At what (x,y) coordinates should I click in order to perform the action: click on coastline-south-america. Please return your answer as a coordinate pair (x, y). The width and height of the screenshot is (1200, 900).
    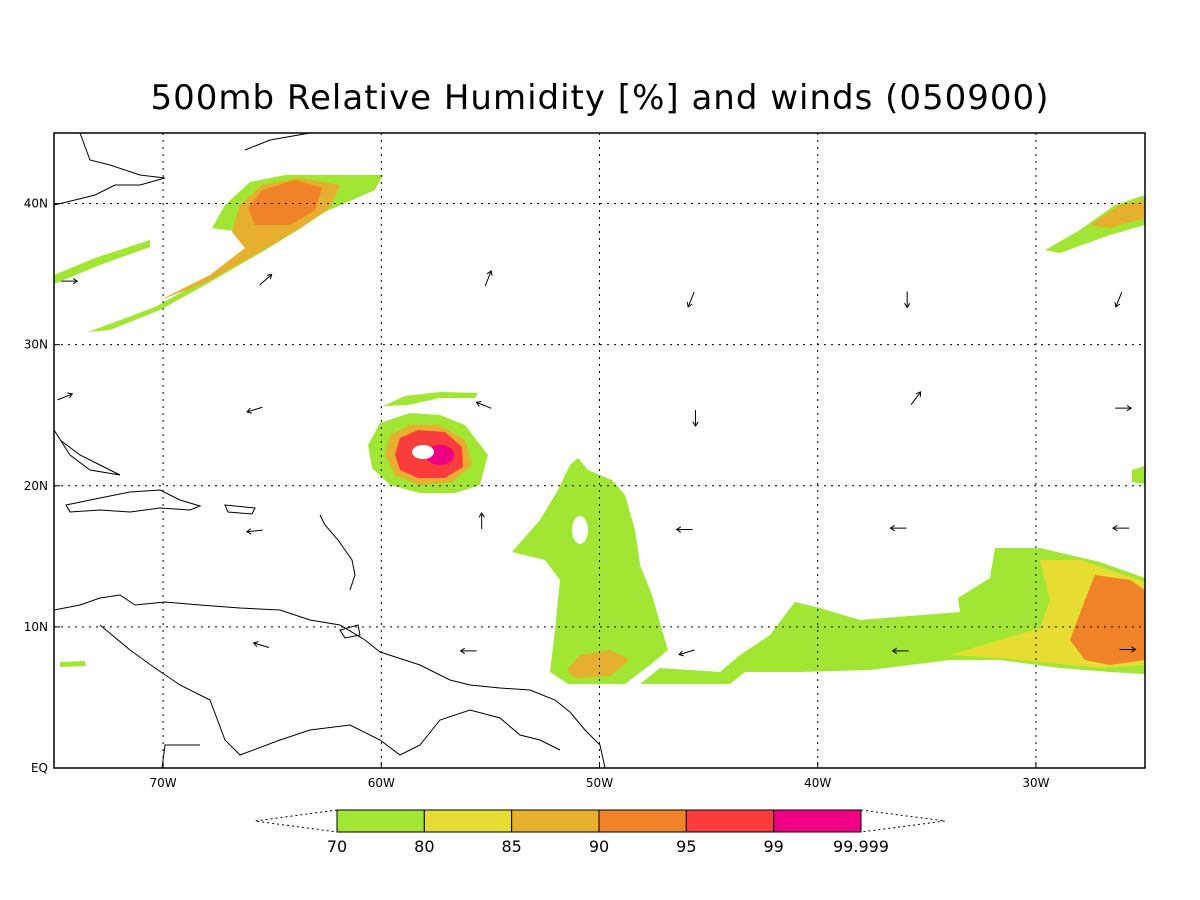
    Looking at the image, I should click on (330, 681).